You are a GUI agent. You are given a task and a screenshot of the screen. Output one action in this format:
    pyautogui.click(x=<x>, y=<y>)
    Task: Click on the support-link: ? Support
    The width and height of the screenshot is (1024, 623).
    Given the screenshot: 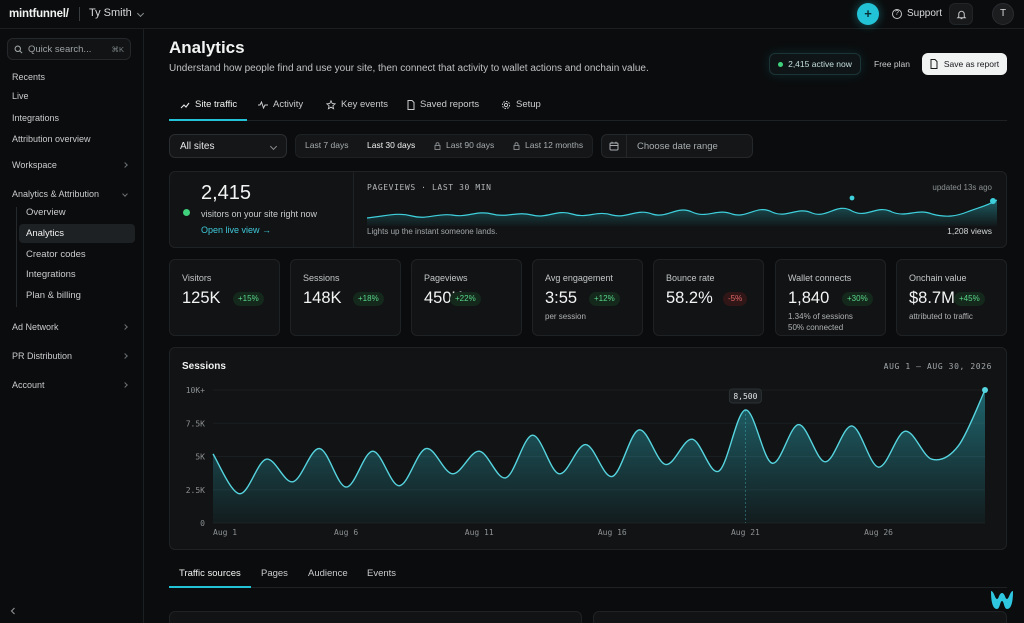 What is the action you would take?
    pyautogui.click(x=917, y=13)
    